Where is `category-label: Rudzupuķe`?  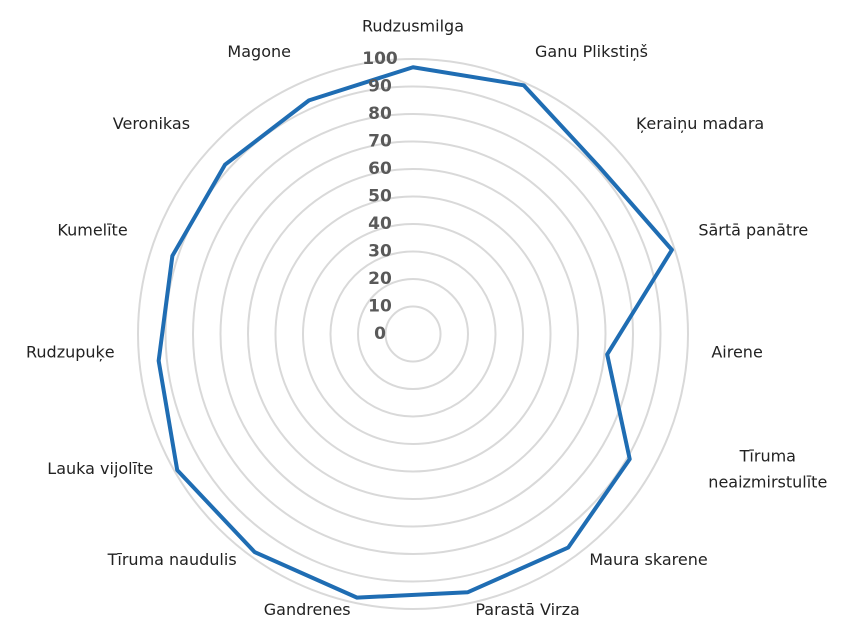 category-label: Rudzupuķe is located at coordinates (70, 351).